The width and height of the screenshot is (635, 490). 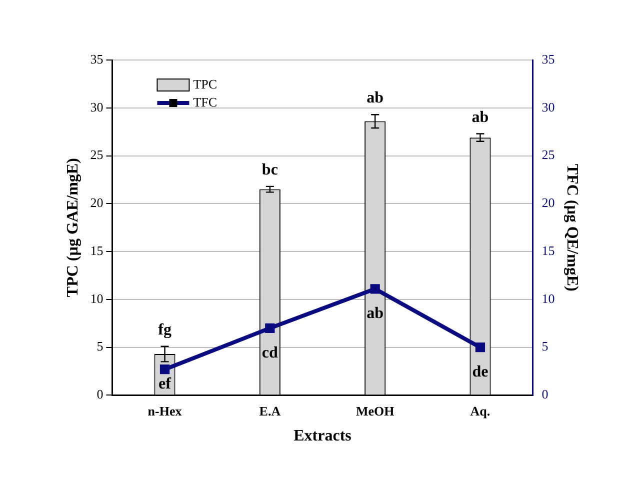 I want to click on x-tick-label: MeOH, so click(x=375, y=410).